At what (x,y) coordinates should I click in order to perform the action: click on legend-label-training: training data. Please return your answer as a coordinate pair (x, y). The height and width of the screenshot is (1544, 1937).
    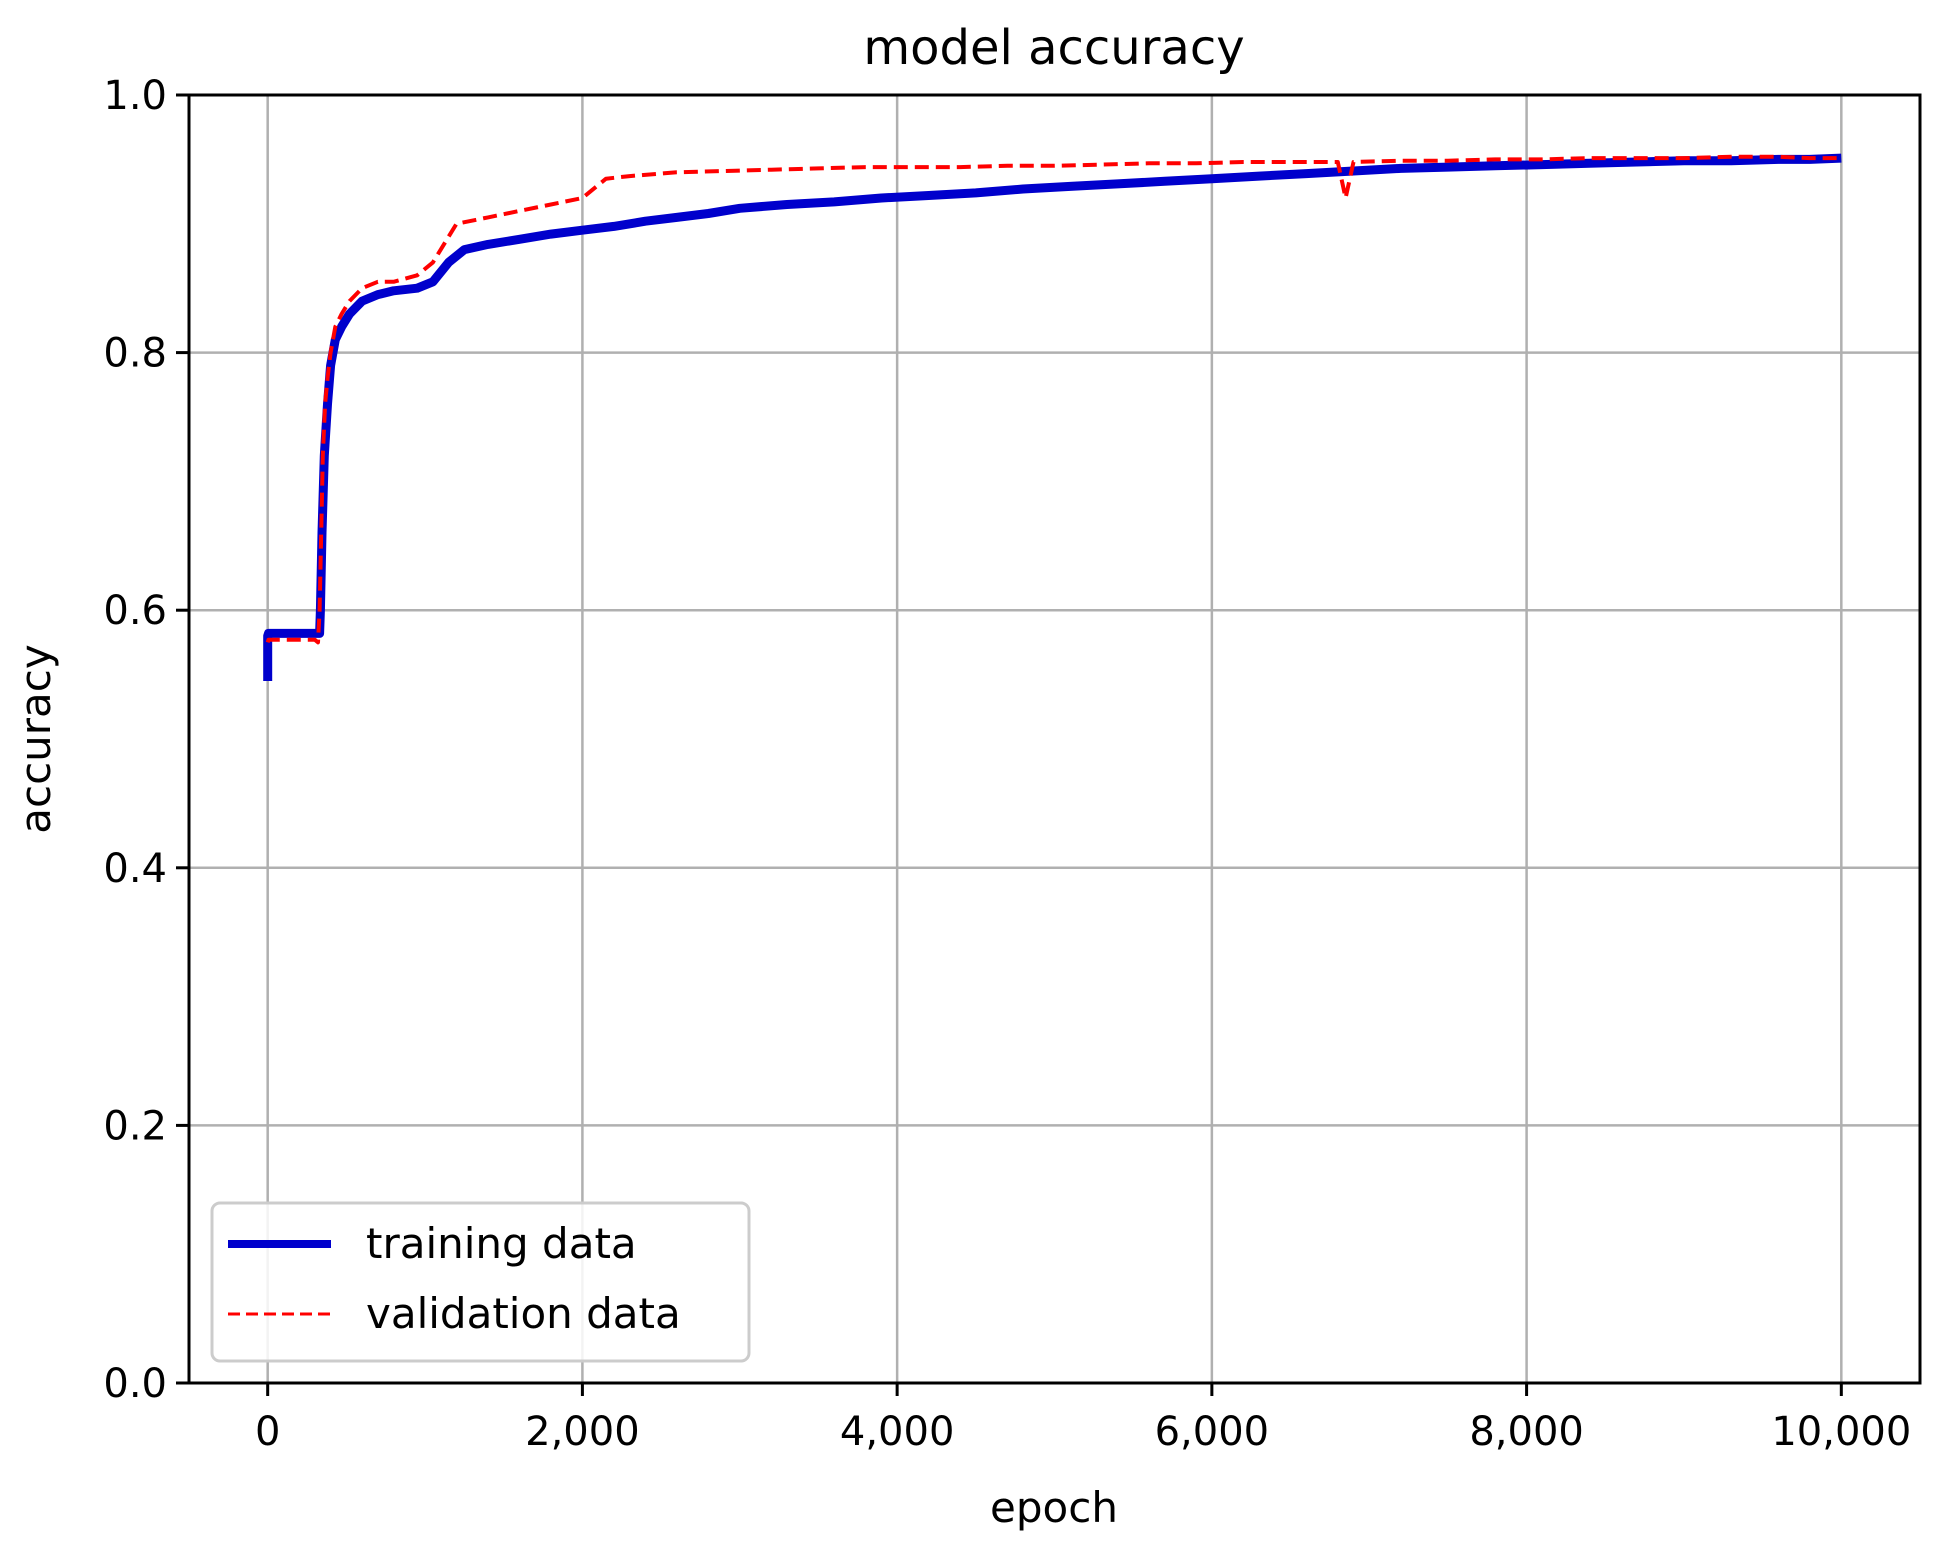
    Looking at the image, I should click on (501, 1243).